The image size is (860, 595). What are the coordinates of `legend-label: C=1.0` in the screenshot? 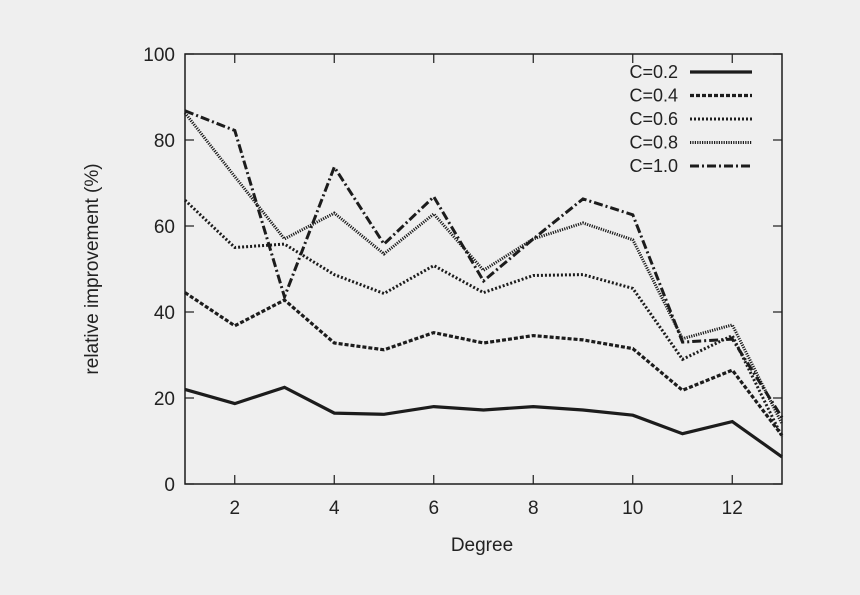 It's located at (653, 166).